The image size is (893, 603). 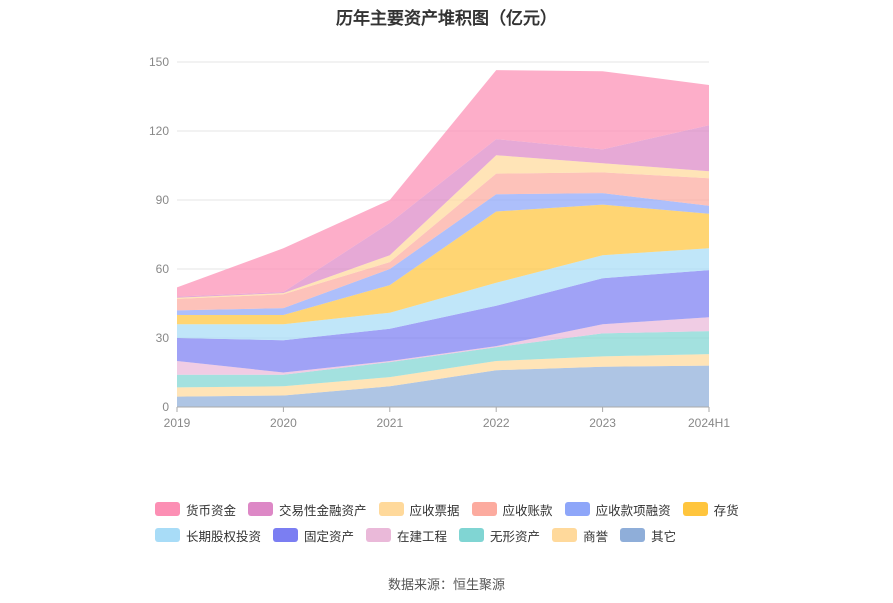 I want to click on y-tick-label: 60, so click(x=163, y=269).